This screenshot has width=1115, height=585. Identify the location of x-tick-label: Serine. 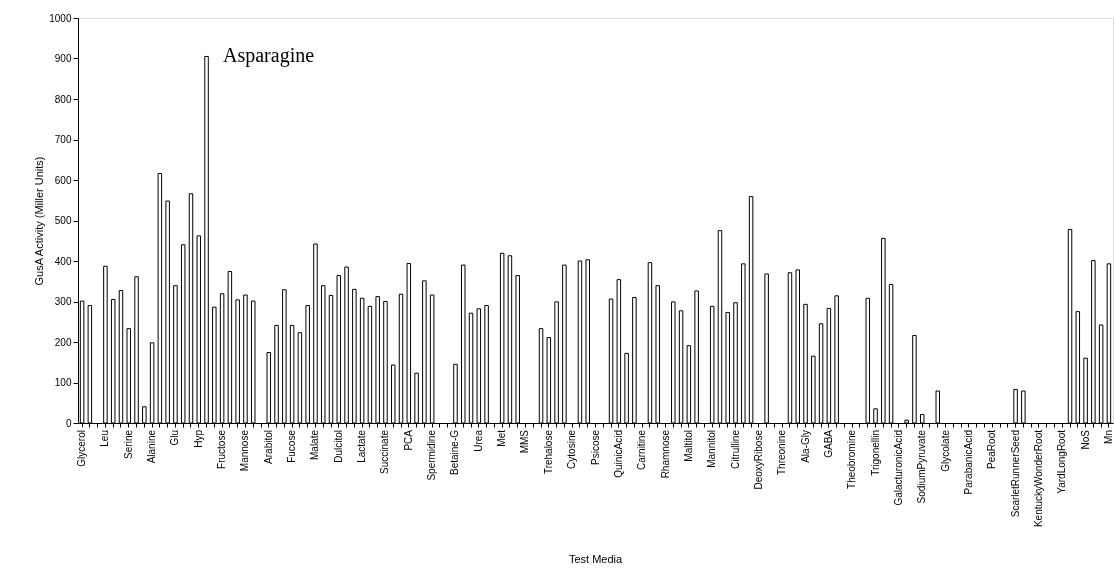
(128, 444).